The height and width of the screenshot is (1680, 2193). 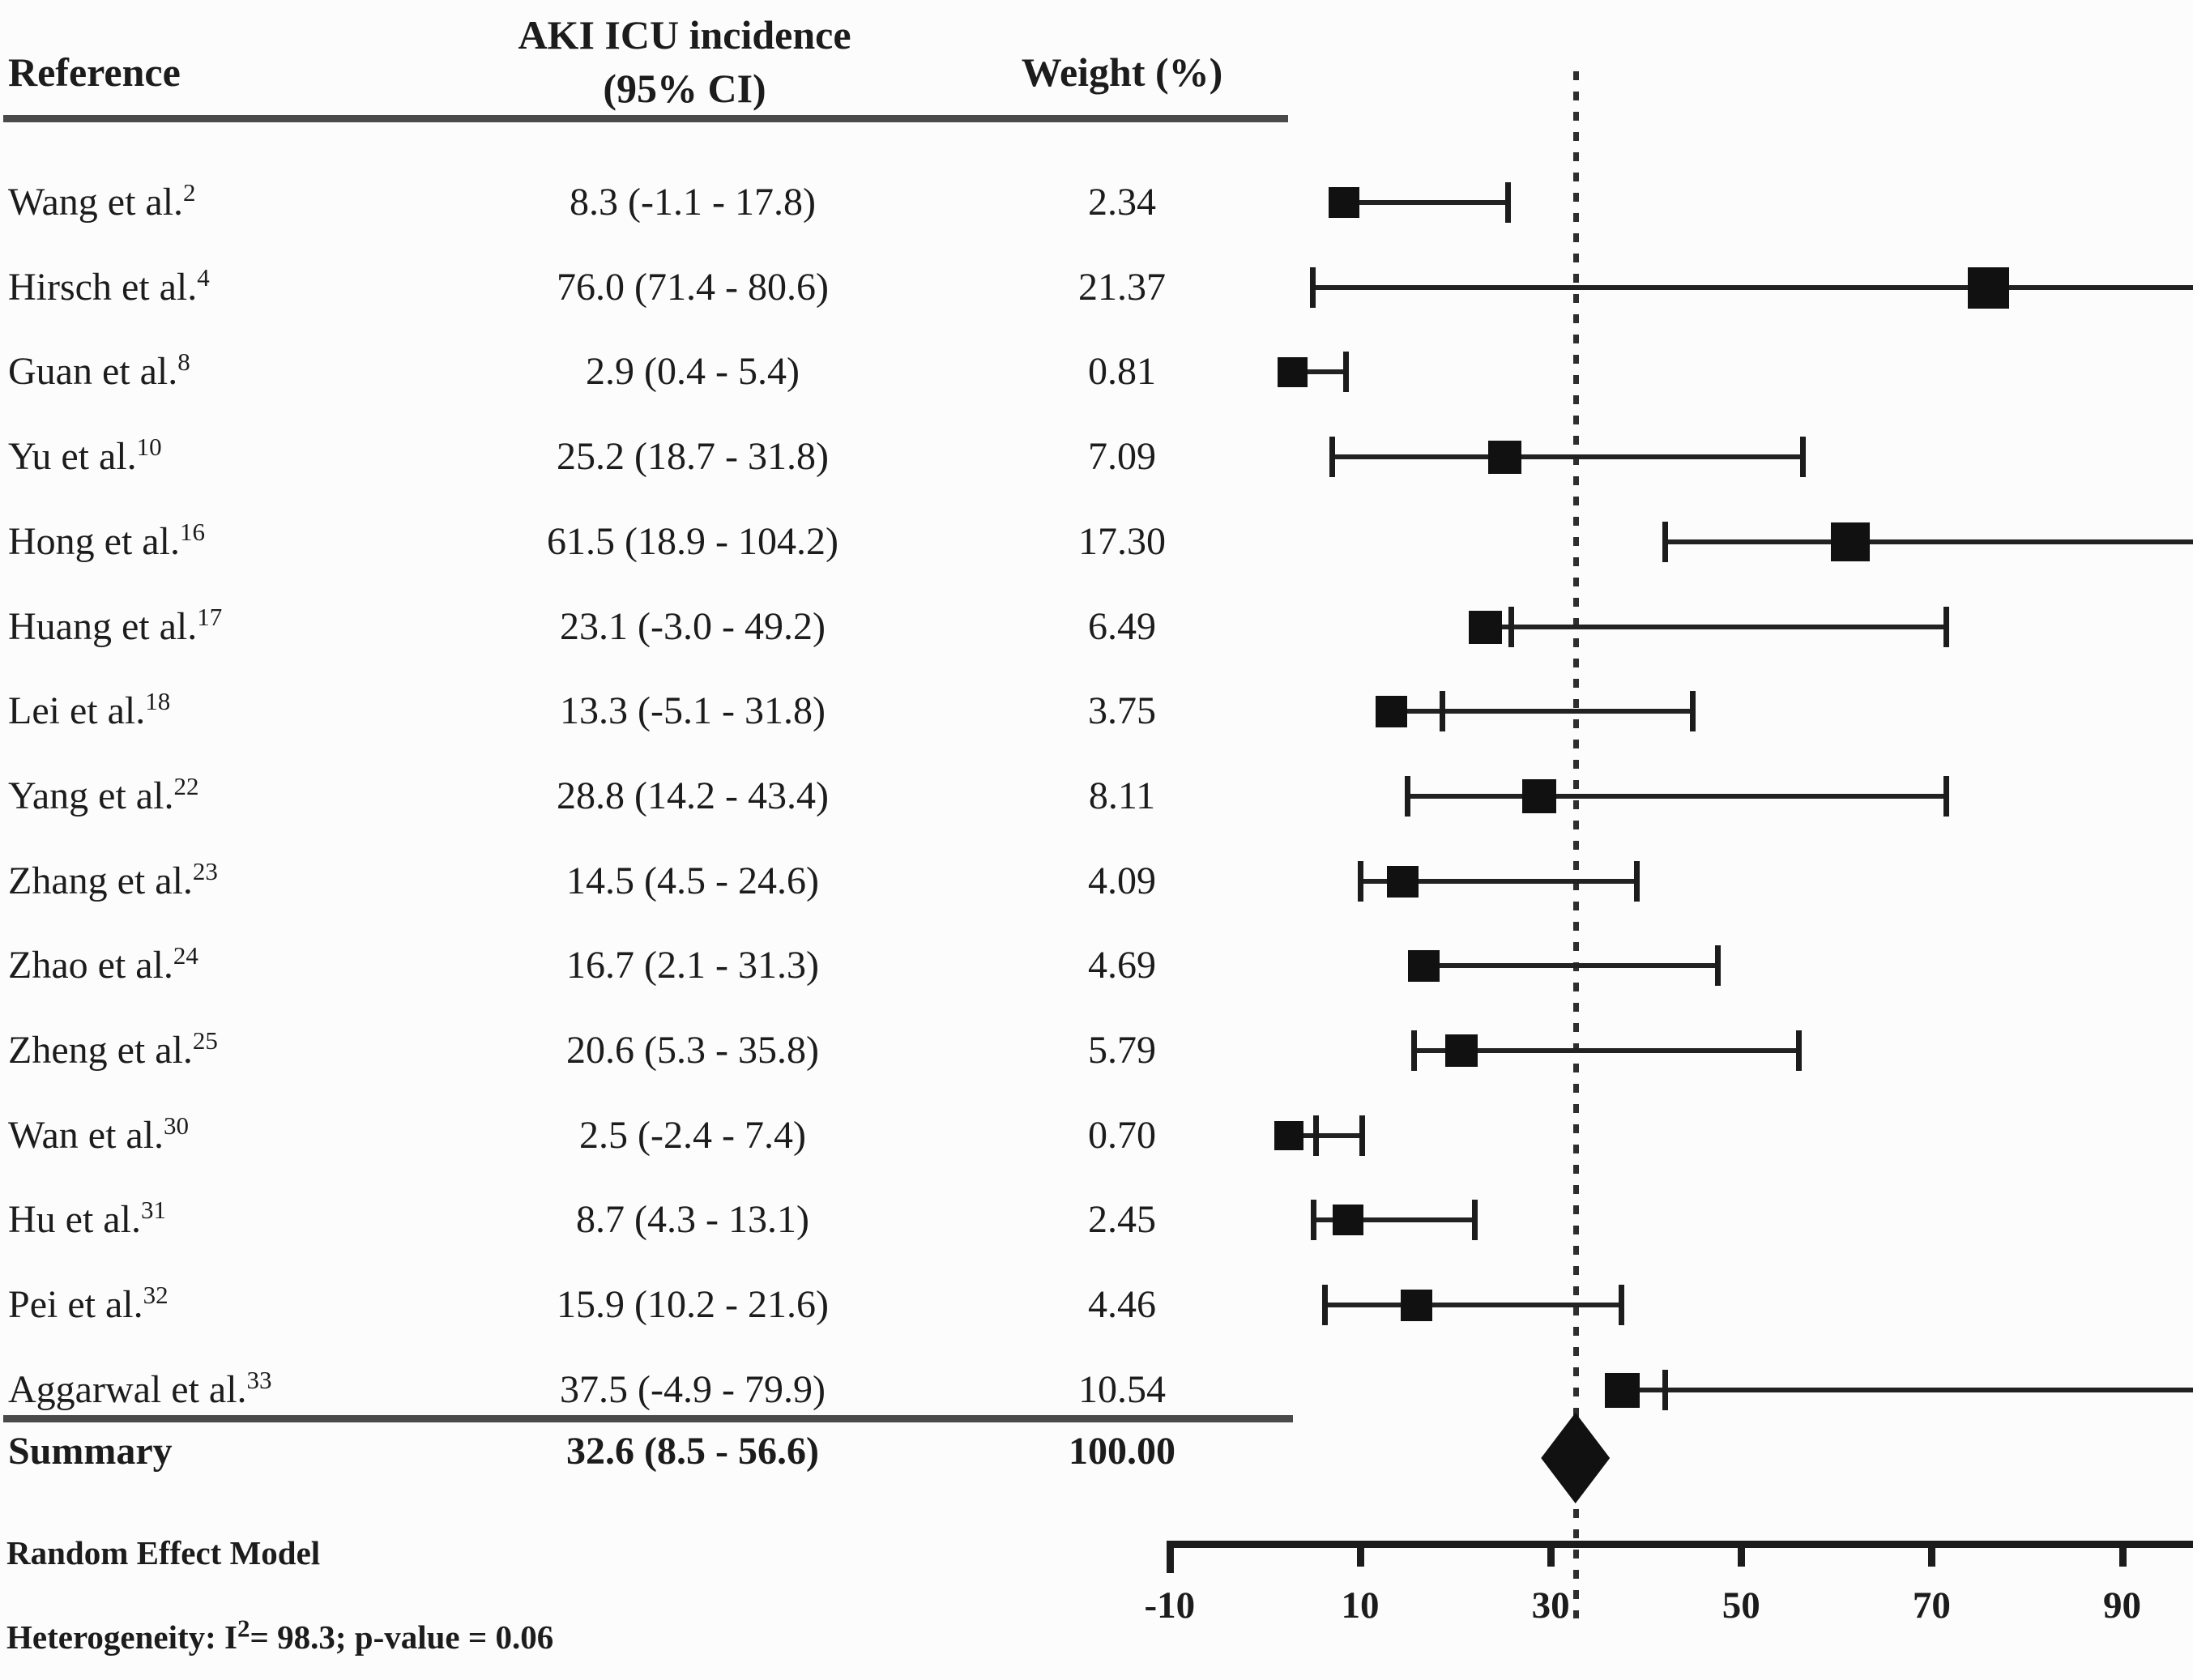 I want to click on ci-value: 2.5 (-2.4 - 7.4), so click(x=693, y=1135).